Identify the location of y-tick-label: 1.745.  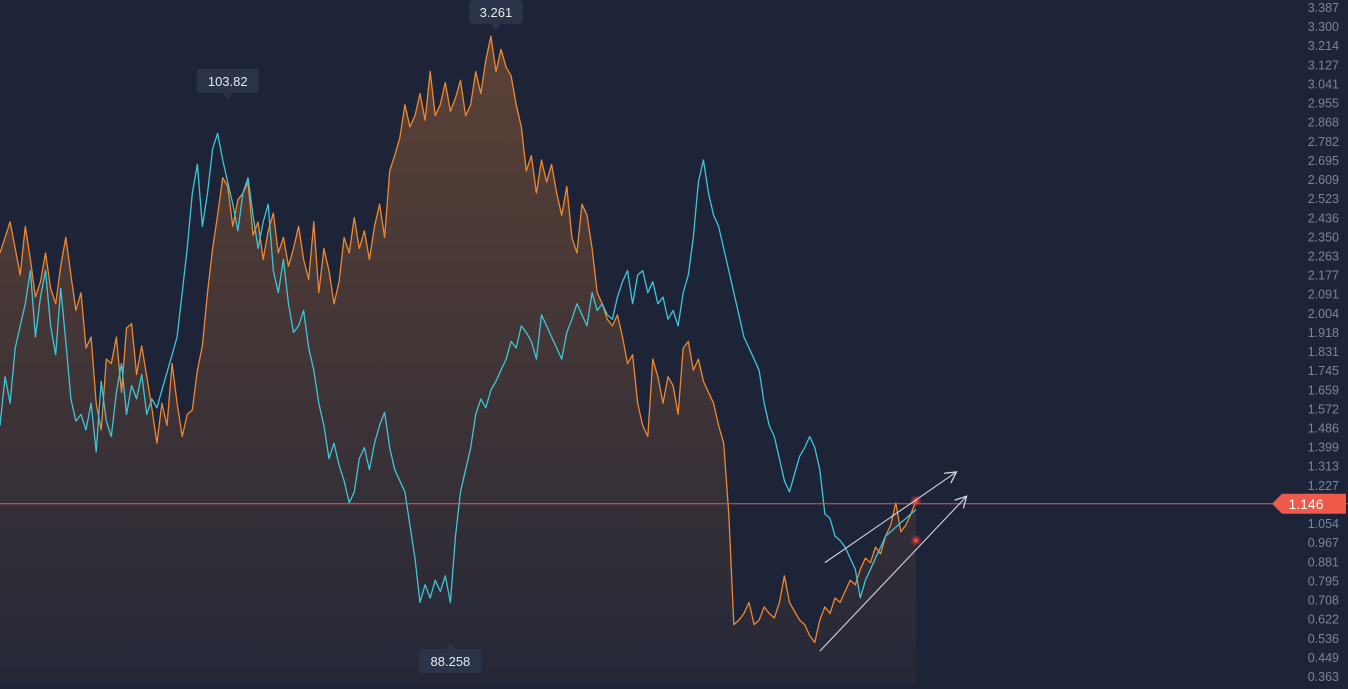
(1323, 371).